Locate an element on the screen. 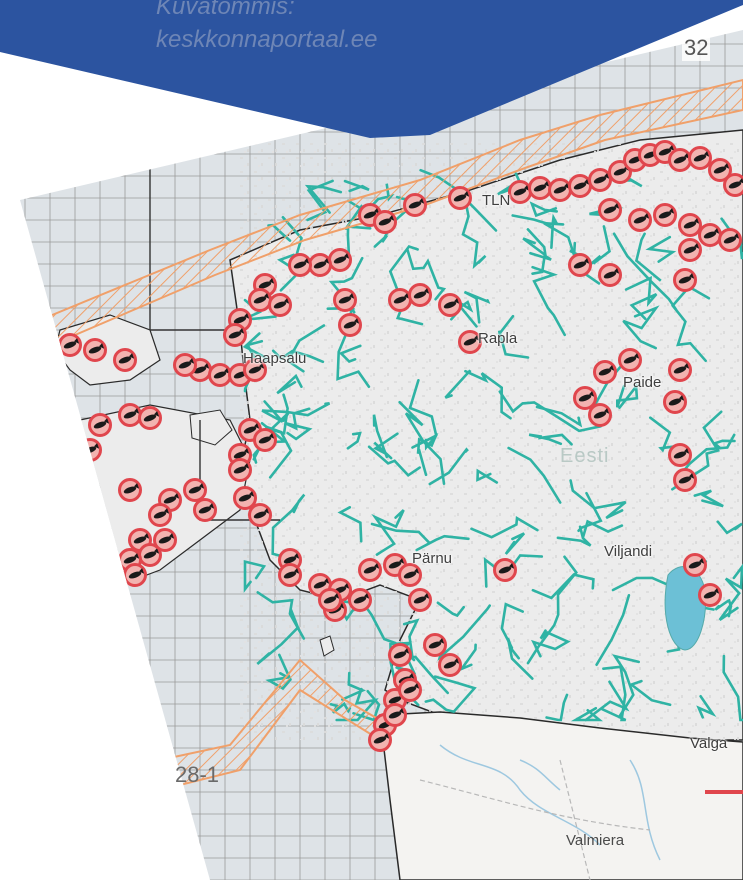 Image resolution: width=743 pixels, height=880 pixels. caption-line-2: keskkonnaportaal.ee is located at coordinates (267, 39).